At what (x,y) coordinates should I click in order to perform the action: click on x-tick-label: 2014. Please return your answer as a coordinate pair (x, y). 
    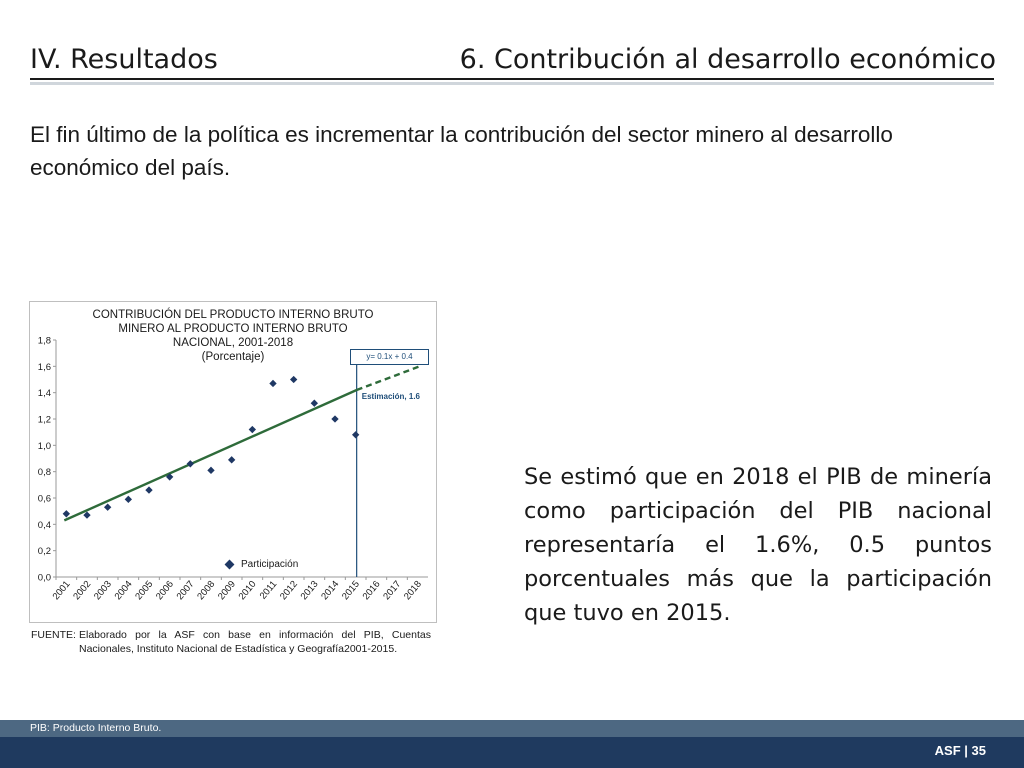
    Looking at the image, I should click on (330, 590).